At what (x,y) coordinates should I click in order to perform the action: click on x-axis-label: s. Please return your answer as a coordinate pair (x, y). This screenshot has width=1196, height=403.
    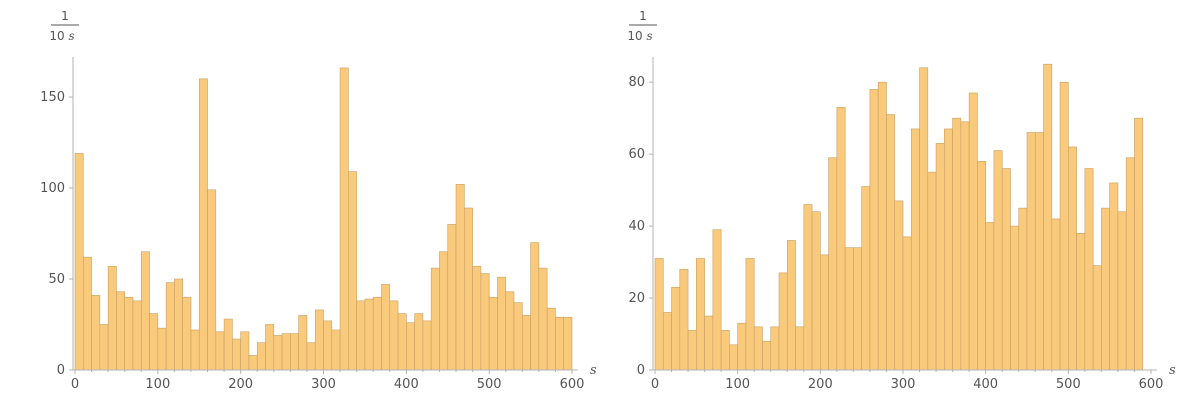
    Looking at the image, I should click on (1172, 370).